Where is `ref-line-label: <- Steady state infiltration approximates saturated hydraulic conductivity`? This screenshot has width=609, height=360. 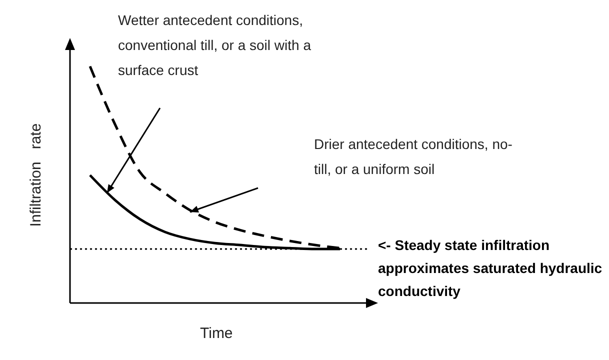 ref-line-label: <- Steady state infiltration approximates saturated hydraulic conductivity is located at coordinates (491, 268).